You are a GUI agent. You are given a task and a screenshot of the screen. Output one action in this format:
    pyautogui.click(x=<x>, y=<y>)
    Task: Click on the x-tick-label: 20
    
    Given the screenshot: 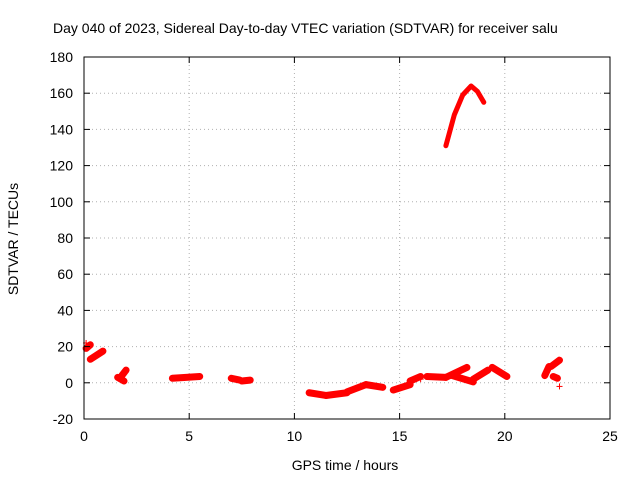 What is the action you would take?
    pyautogui.click(x=505, y=436)
    